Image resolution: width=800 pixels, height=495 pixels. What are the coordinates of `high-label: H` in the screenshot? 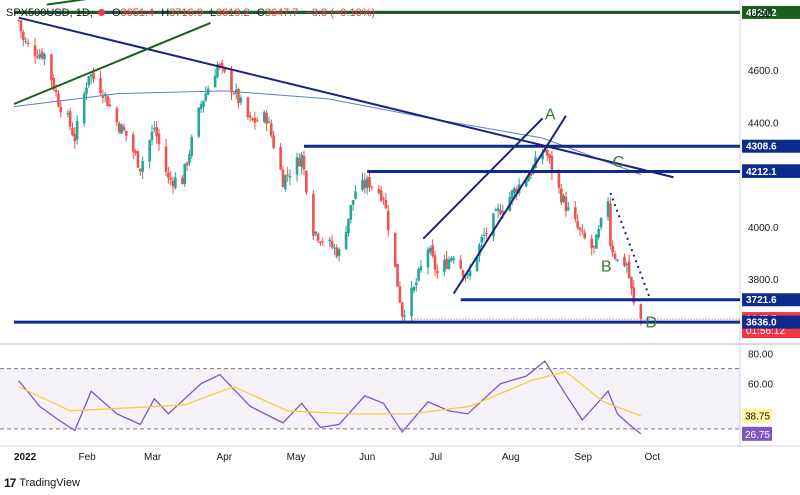 It's located at (165, 13).